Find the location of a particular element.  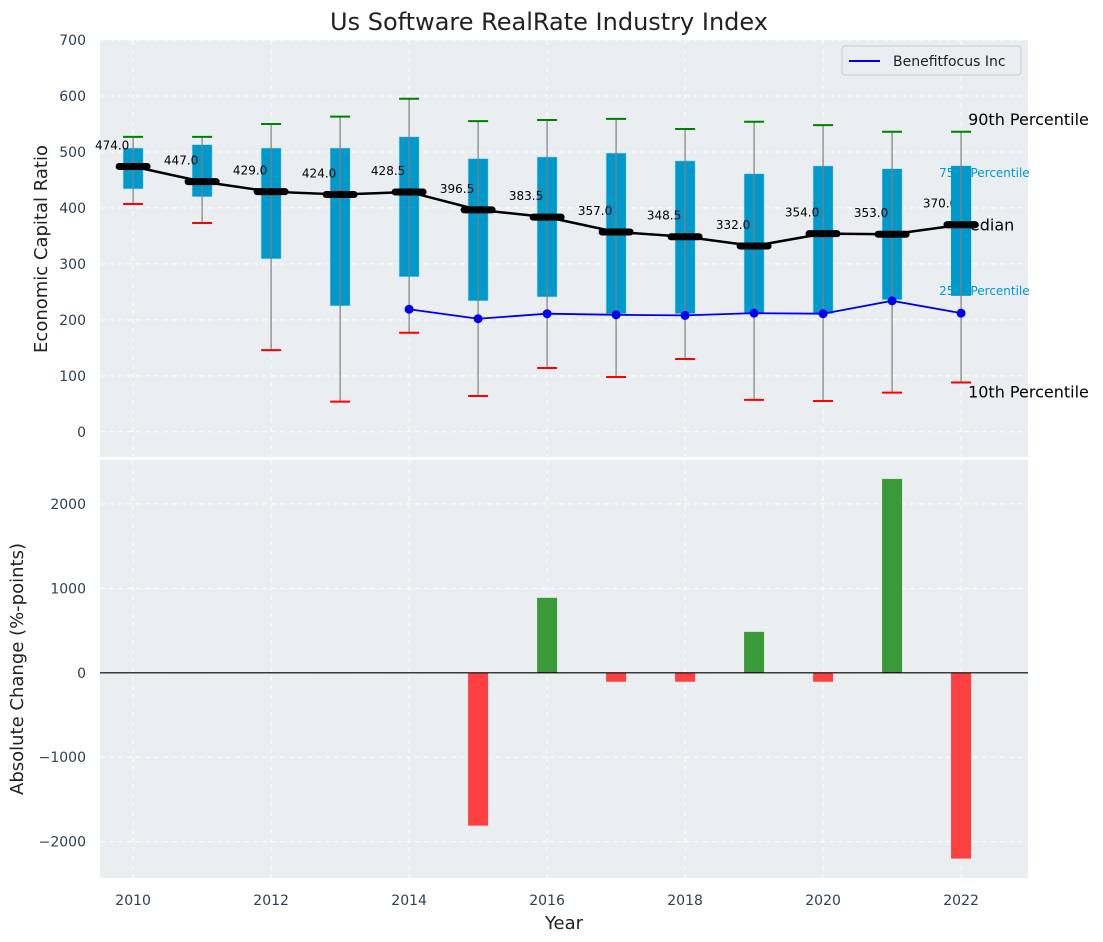

median-value-label: 348.5 is located at coordinates (664, 216).